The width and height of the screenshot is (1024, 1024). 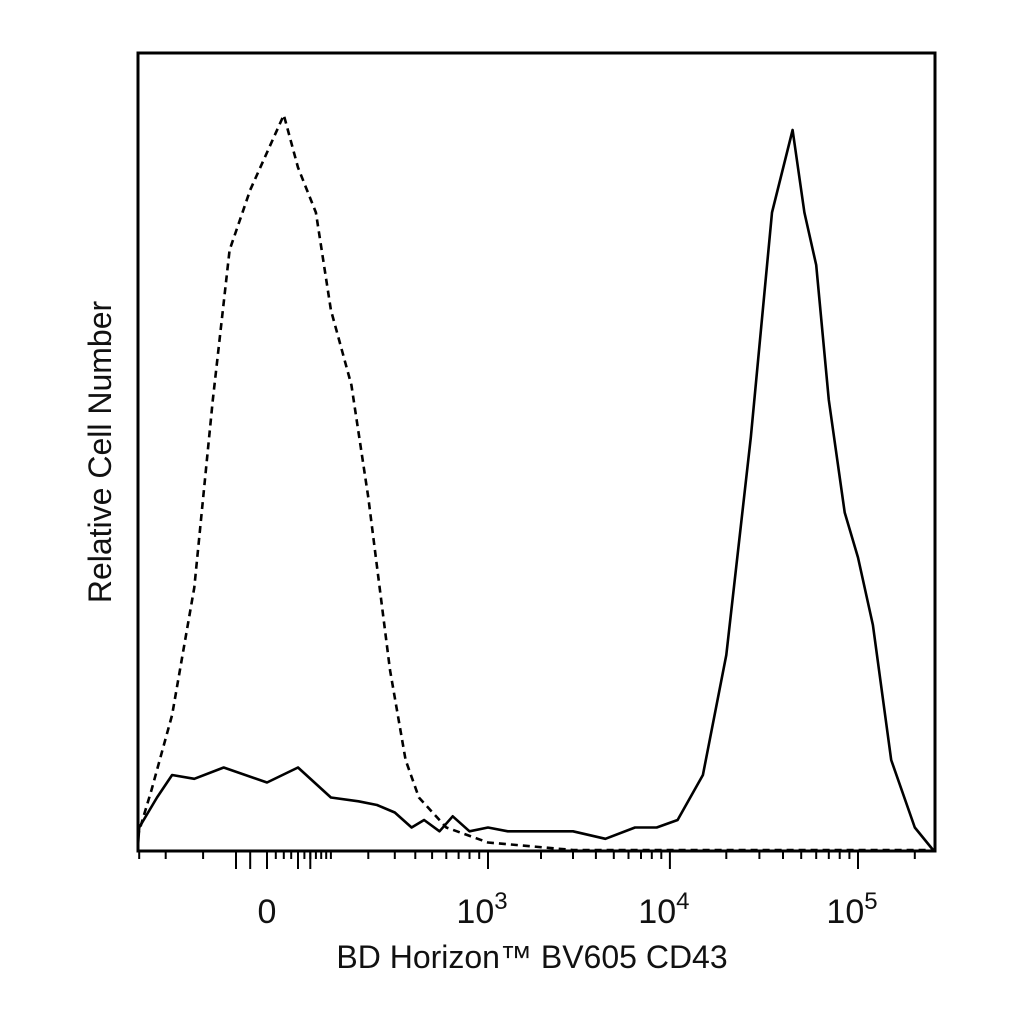 What do you see at coordinates (663, 909) in the screenshot?
I see `x-tick-label: 10⁴` at bounding box center [663, 909].